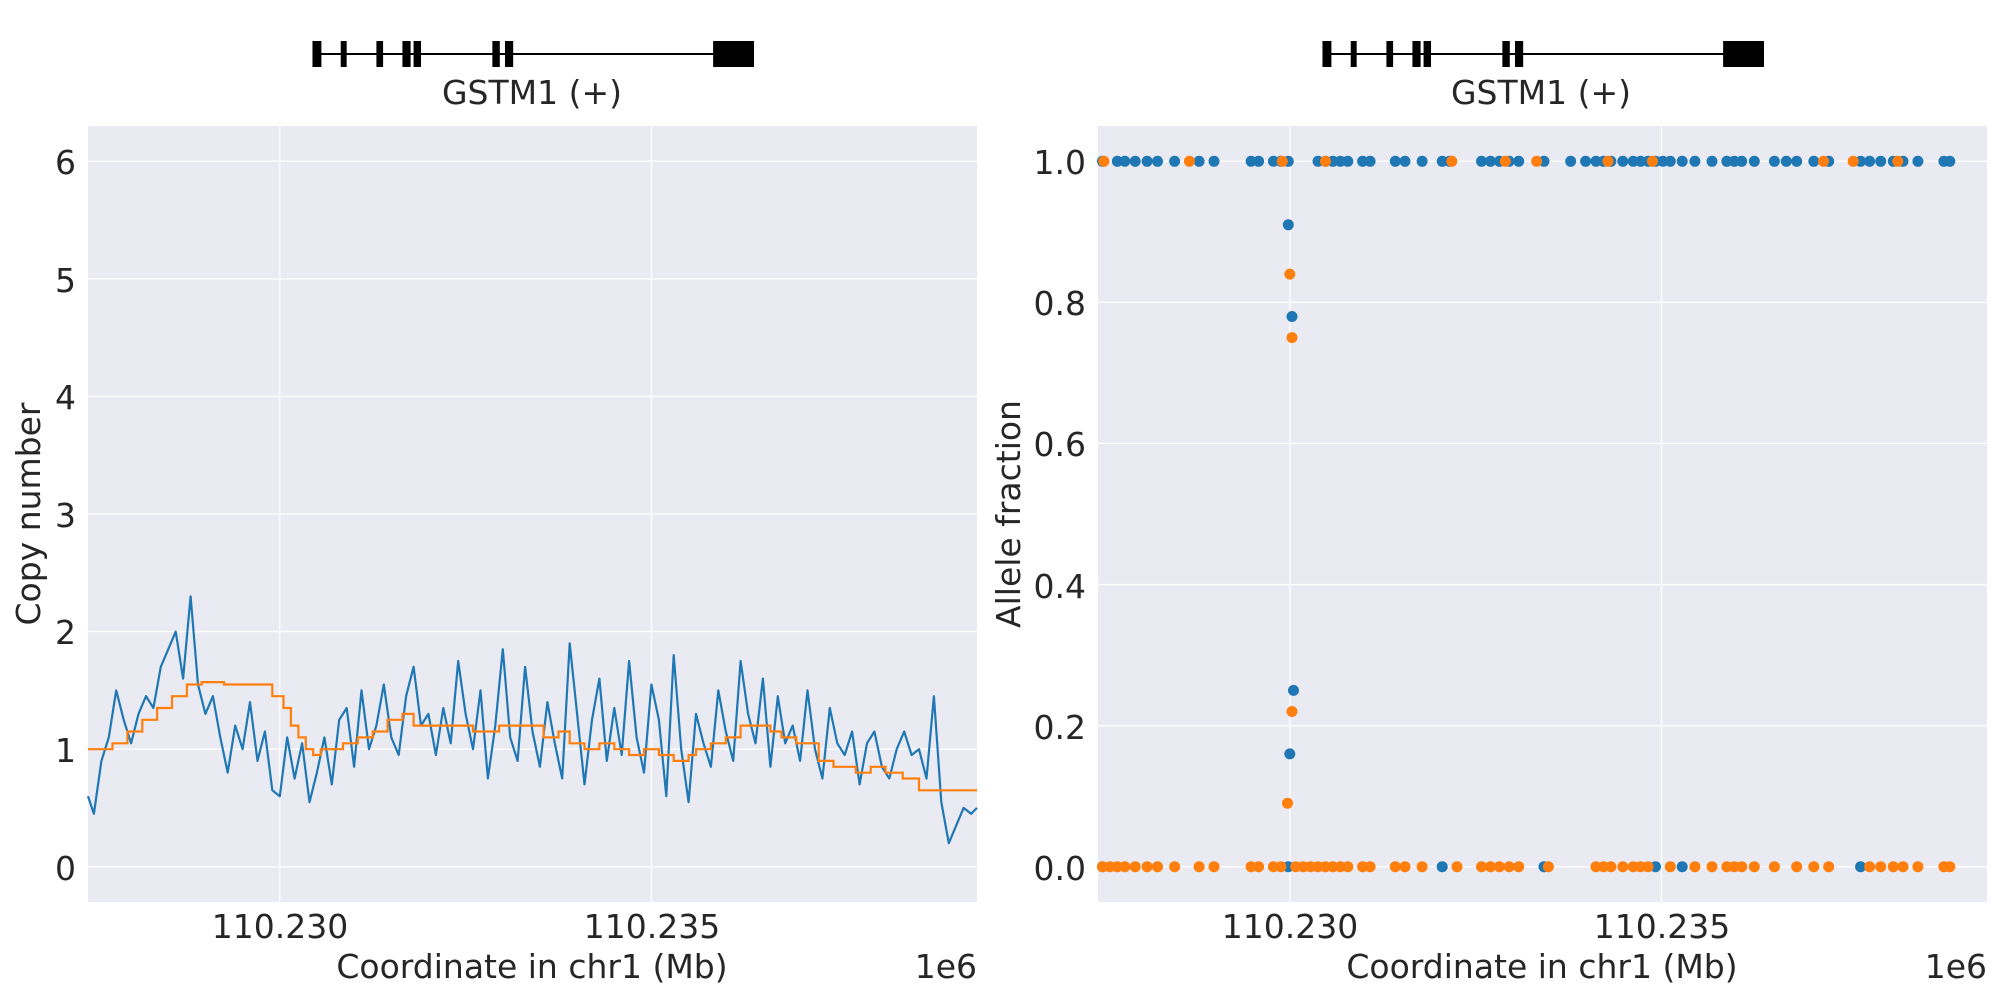 The height and width of the screenshot is (1000, 2000). I want to click on x-tick-label: 110.235, so click(652, 926).